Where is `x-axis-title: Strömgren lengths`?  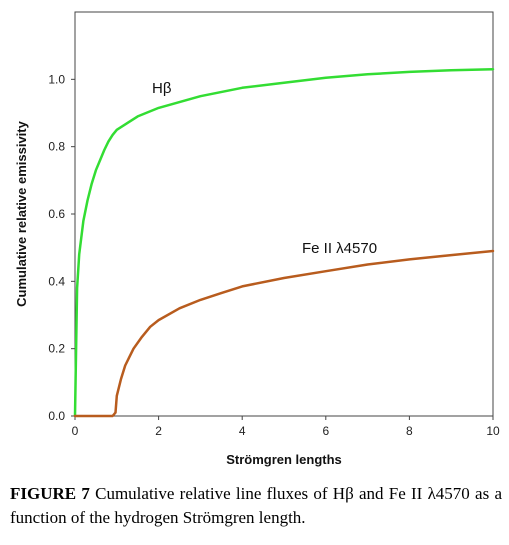 x-axis-title: Strömgren lengths is located at coordinates (284, 459).